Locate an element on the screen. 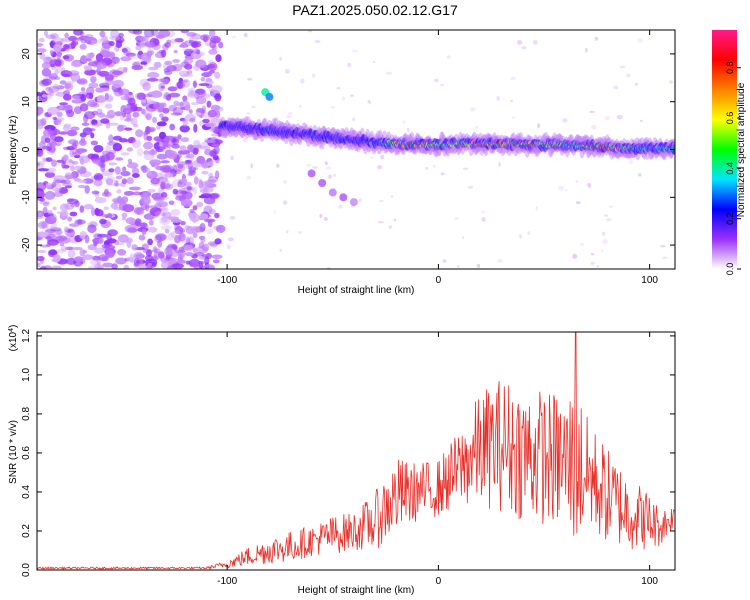 The image size is (750, 600). feature-blob is located at coordinates (322, 183).